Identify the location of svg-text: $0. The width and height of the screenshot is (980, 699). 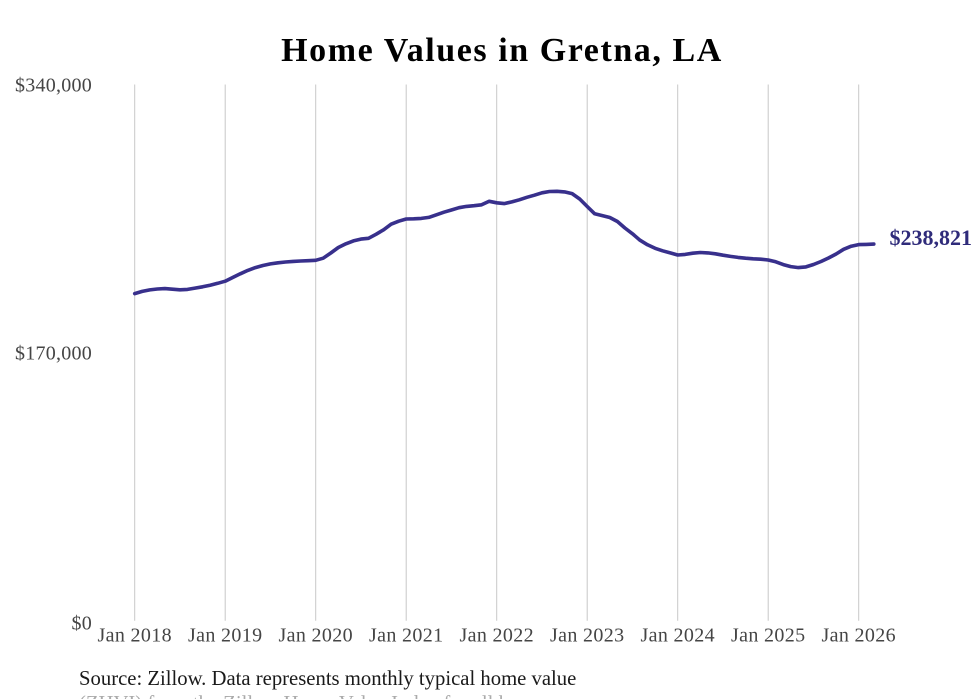
(82, 624).